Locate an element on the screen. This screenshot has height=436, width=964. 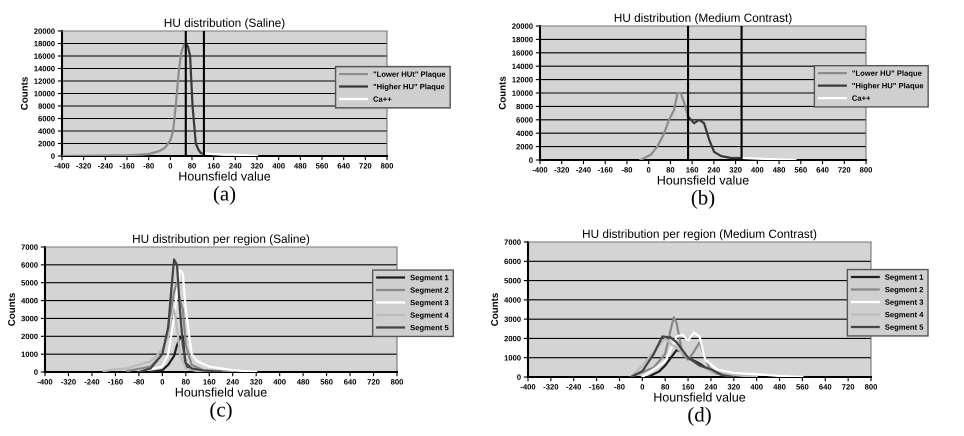
text: (a) is located at coordinates (225, 195).